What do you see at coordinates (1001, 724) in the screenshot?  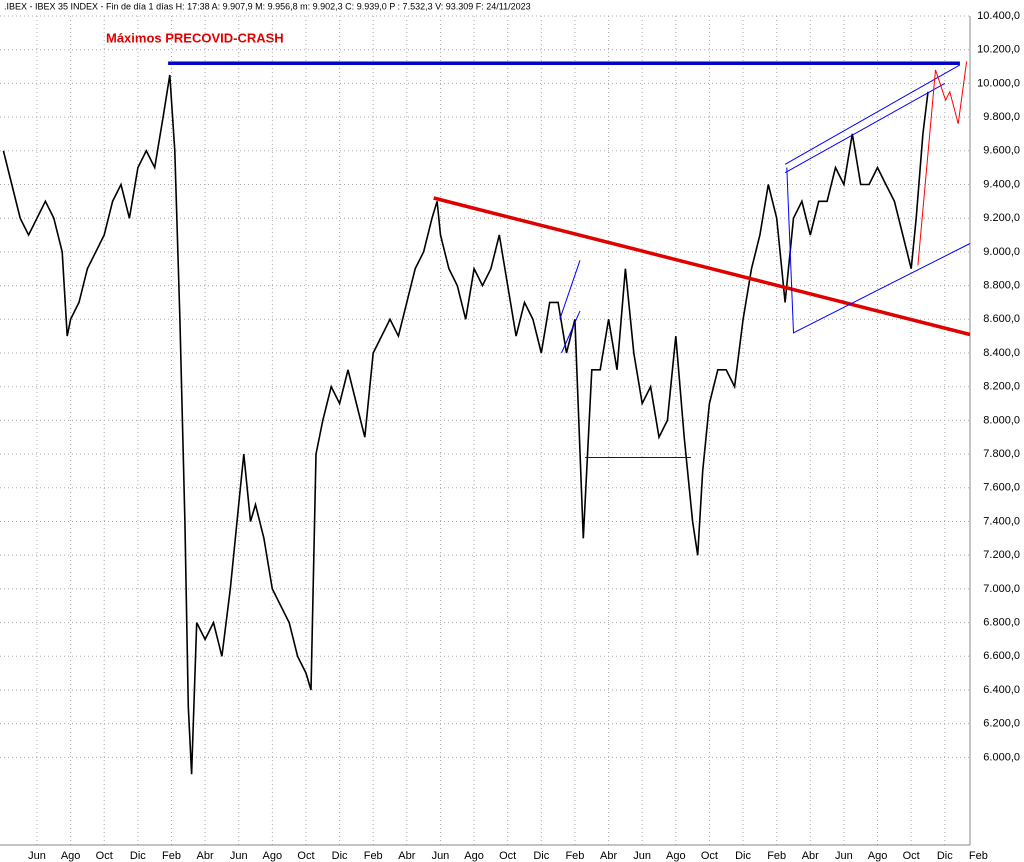 I see `y-tick-label: 6.200,0` at bounding box center [1001, 724].